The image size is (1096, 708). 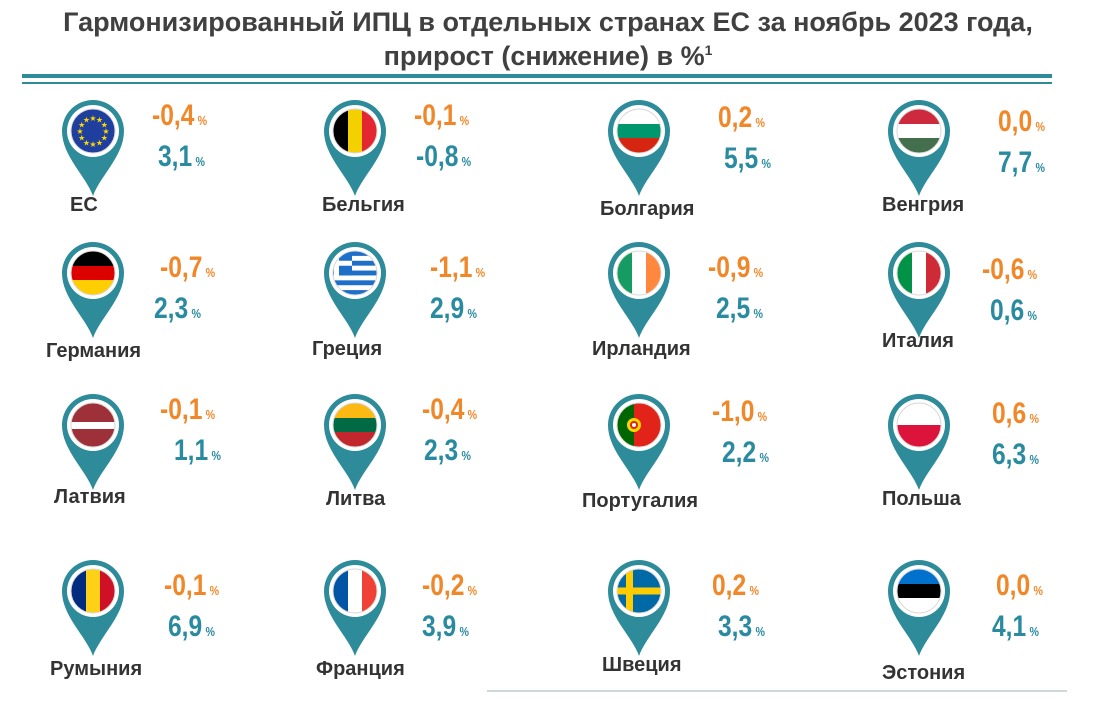 I want to click on germany-flag-icon, so click(x=93, y=290).